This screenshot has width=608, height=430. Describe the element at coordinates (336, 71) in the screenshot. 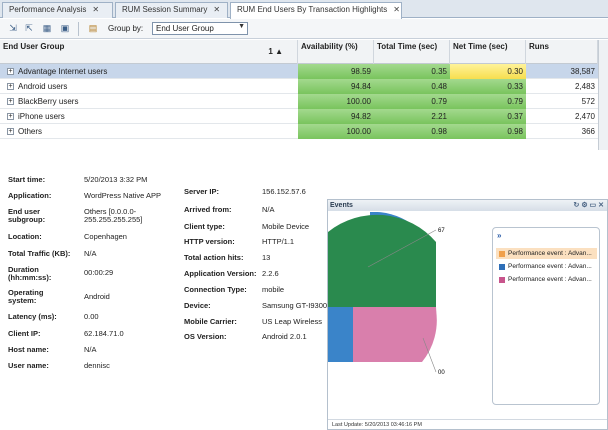

I see `cell-availability: 98.59` at that location.